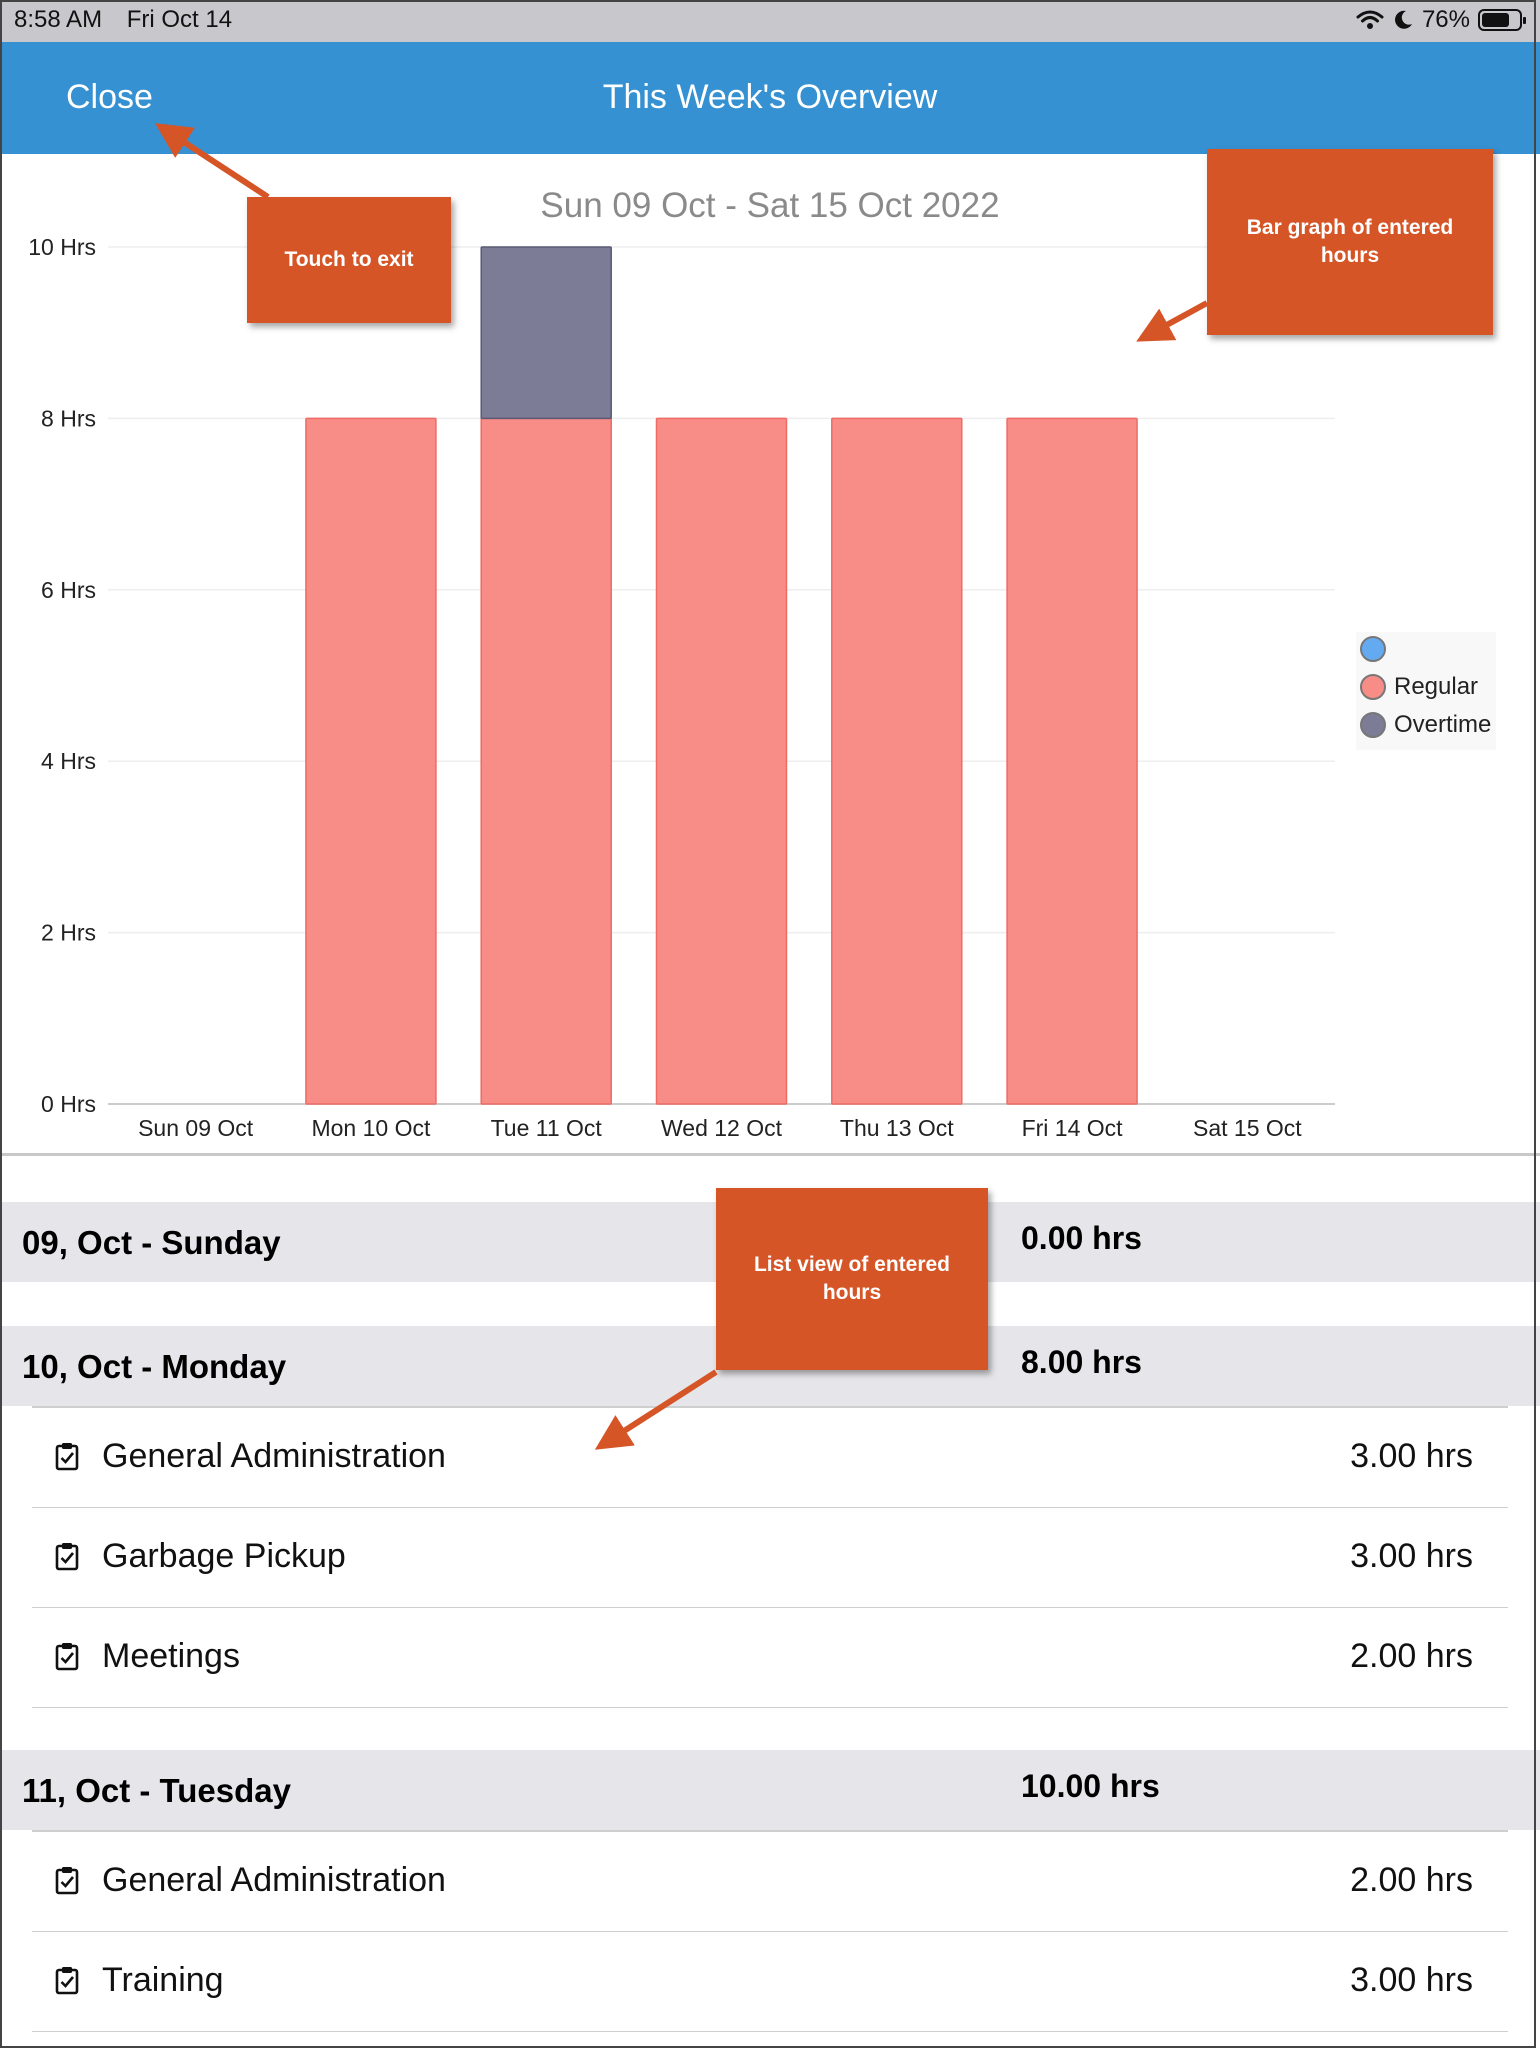 The width and height of the screenshot is (1540, 2052). Describe the element at coordinates (1247, 1128) in the screenshot. I see `x-tick-label: Sat 15 Oct` at that location.